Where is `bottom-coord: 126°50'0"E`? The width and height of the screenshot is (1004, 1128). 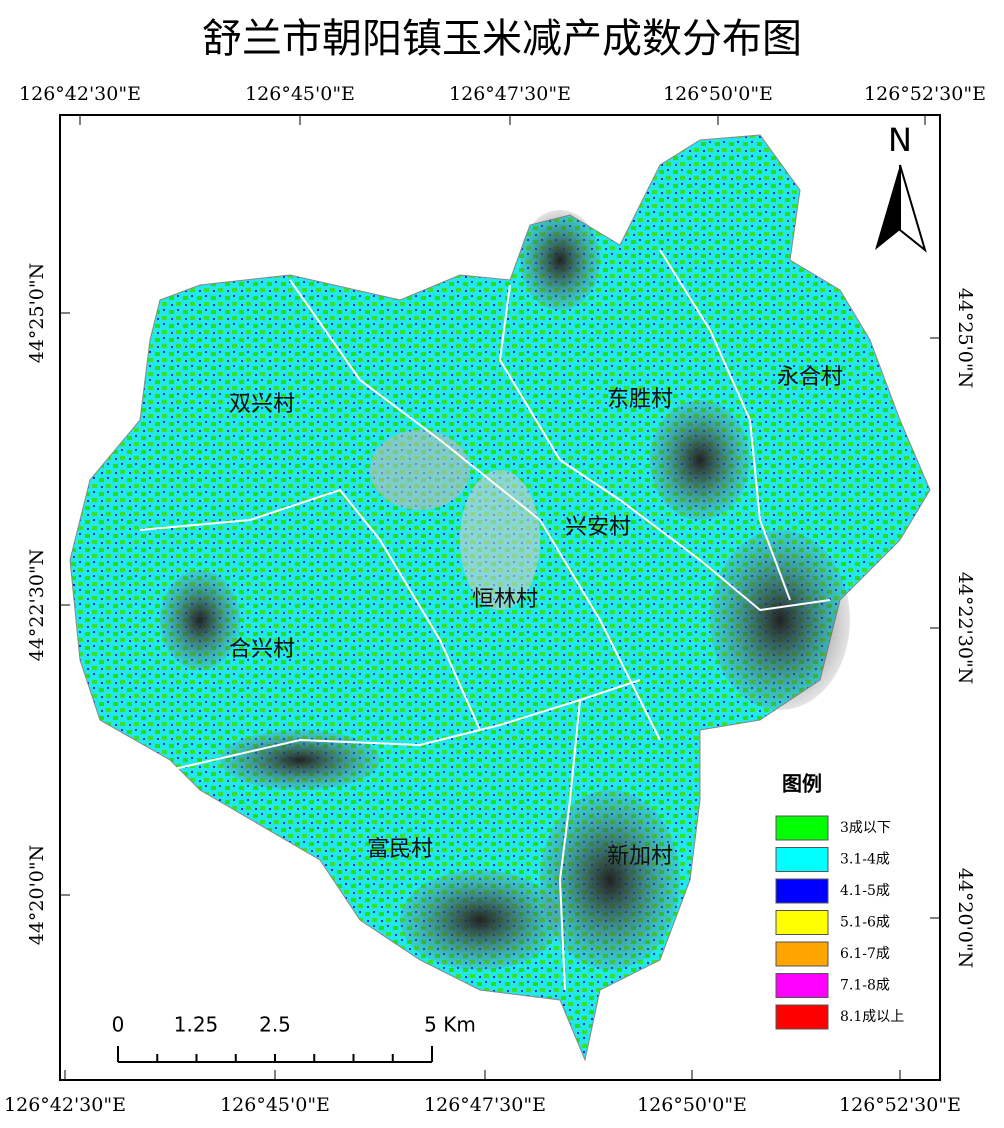
bottom-coord: 126°50'0"E is located at coordinates (692, 1105).